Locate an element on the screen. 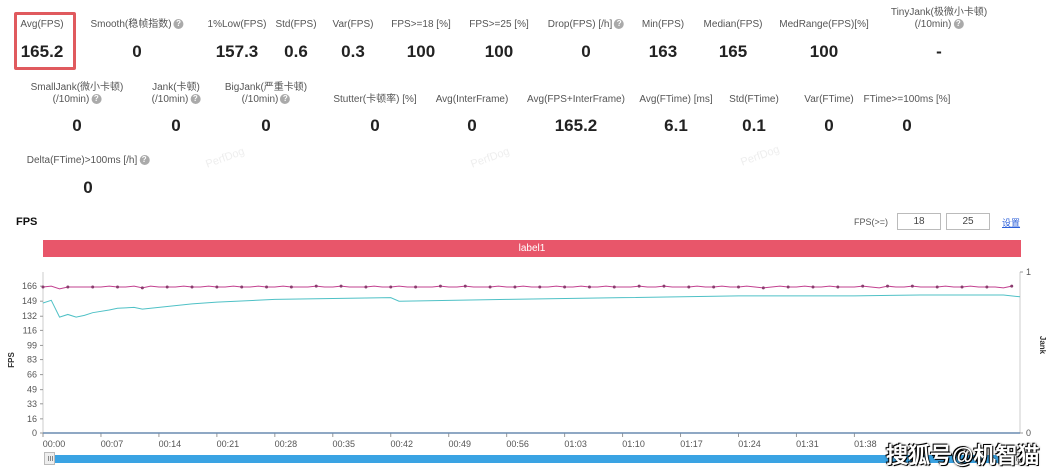 This screenshot has width=1055, height=471. metric-value: 165 is located at coordinates (733, 51).